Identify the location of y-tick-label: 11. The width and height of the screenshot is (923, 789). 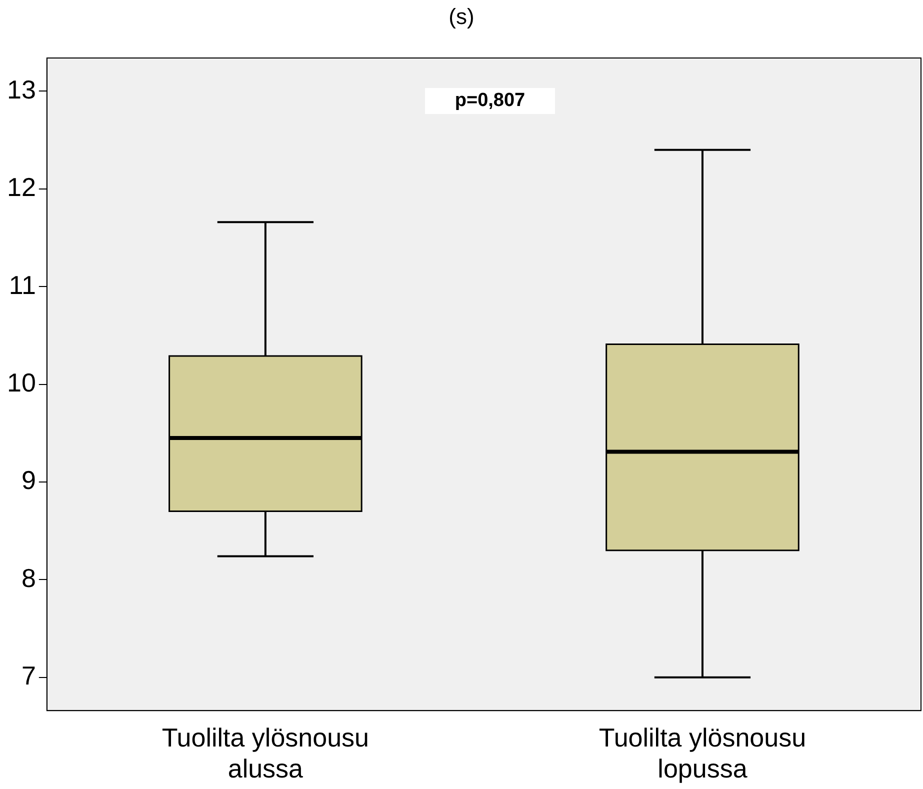
(22, 285).